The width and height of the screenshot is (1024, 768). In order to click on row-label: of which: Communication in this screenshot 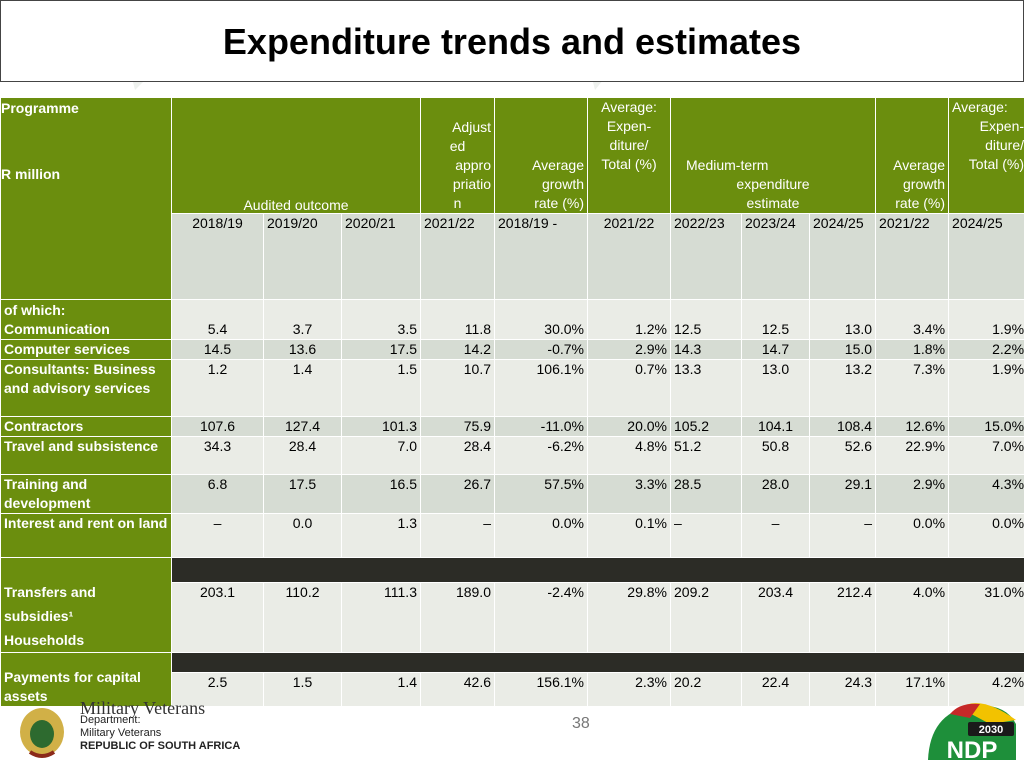, I will do `click(86, 319)`.